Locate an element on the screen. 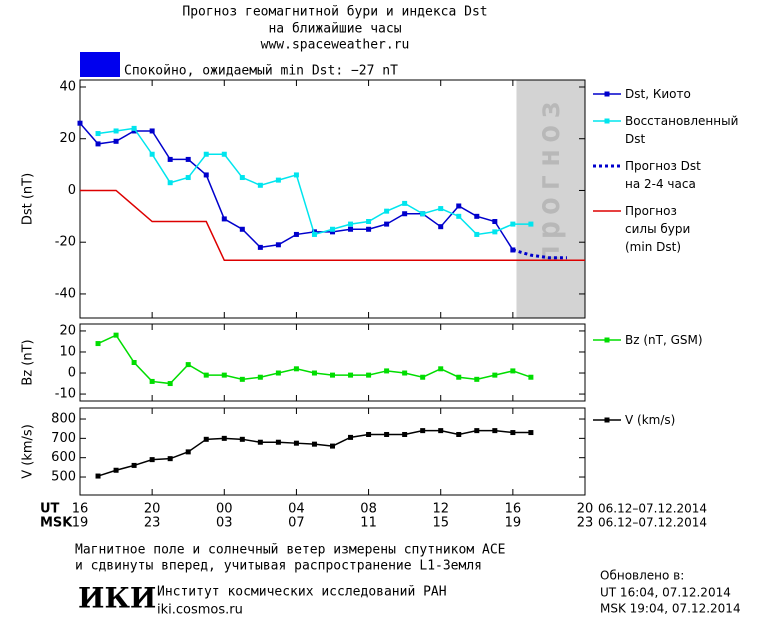  x2-row-label: MSK is located at coordinates (56, 523).